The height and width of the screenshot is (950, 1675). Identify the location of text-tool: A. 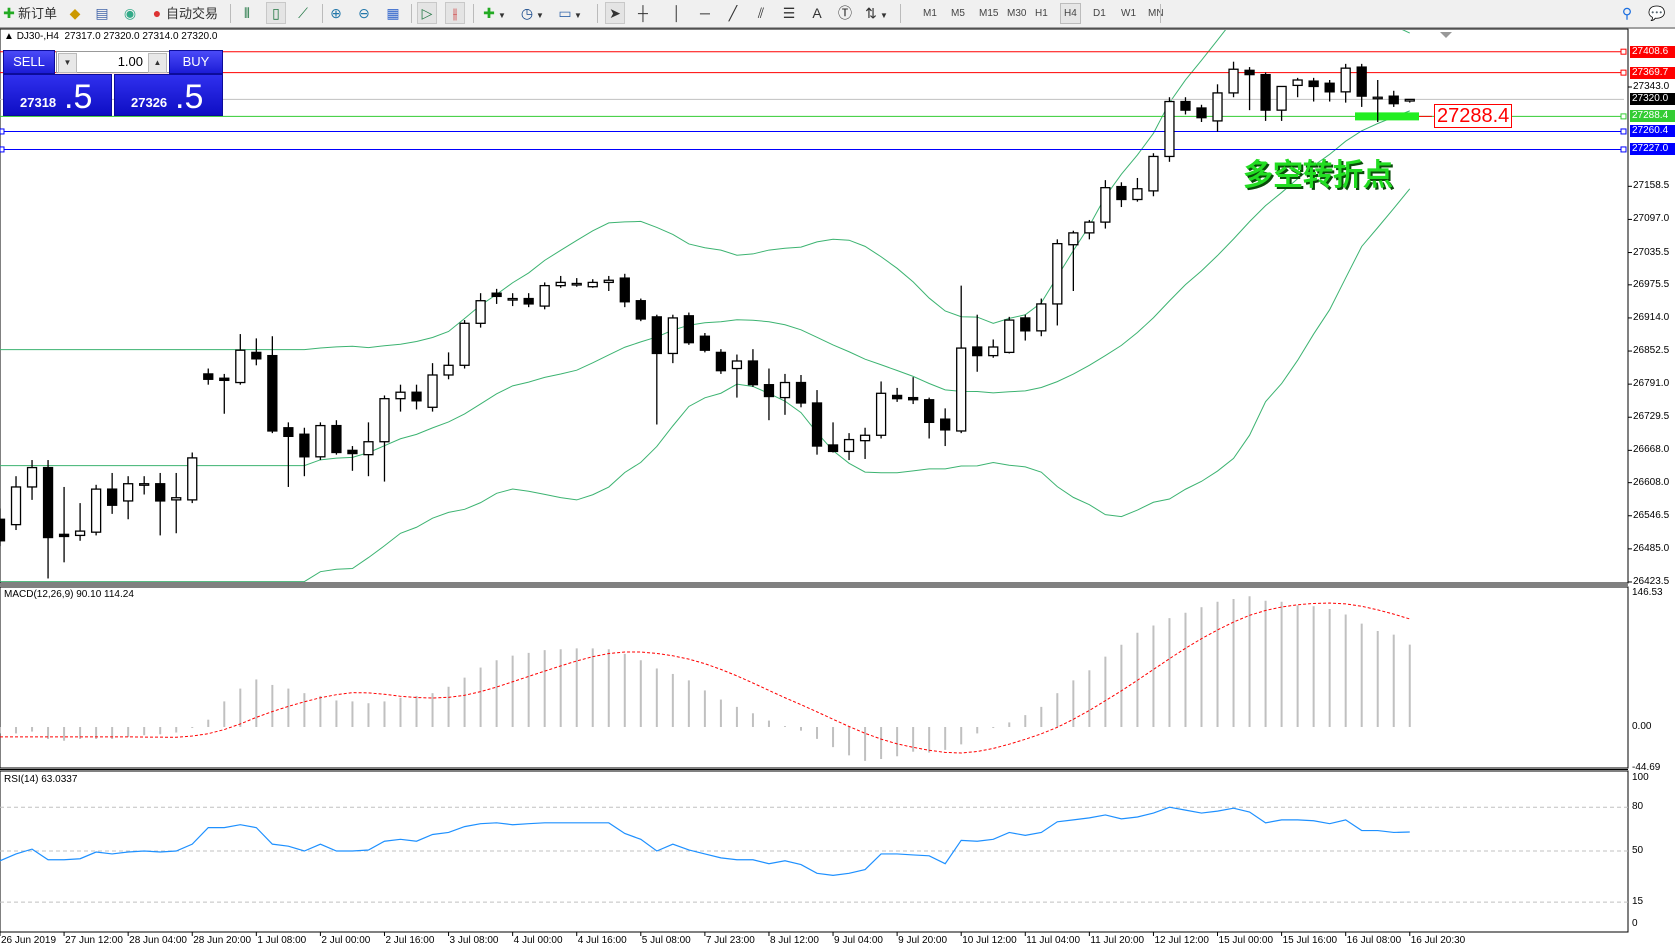
(817, 13).